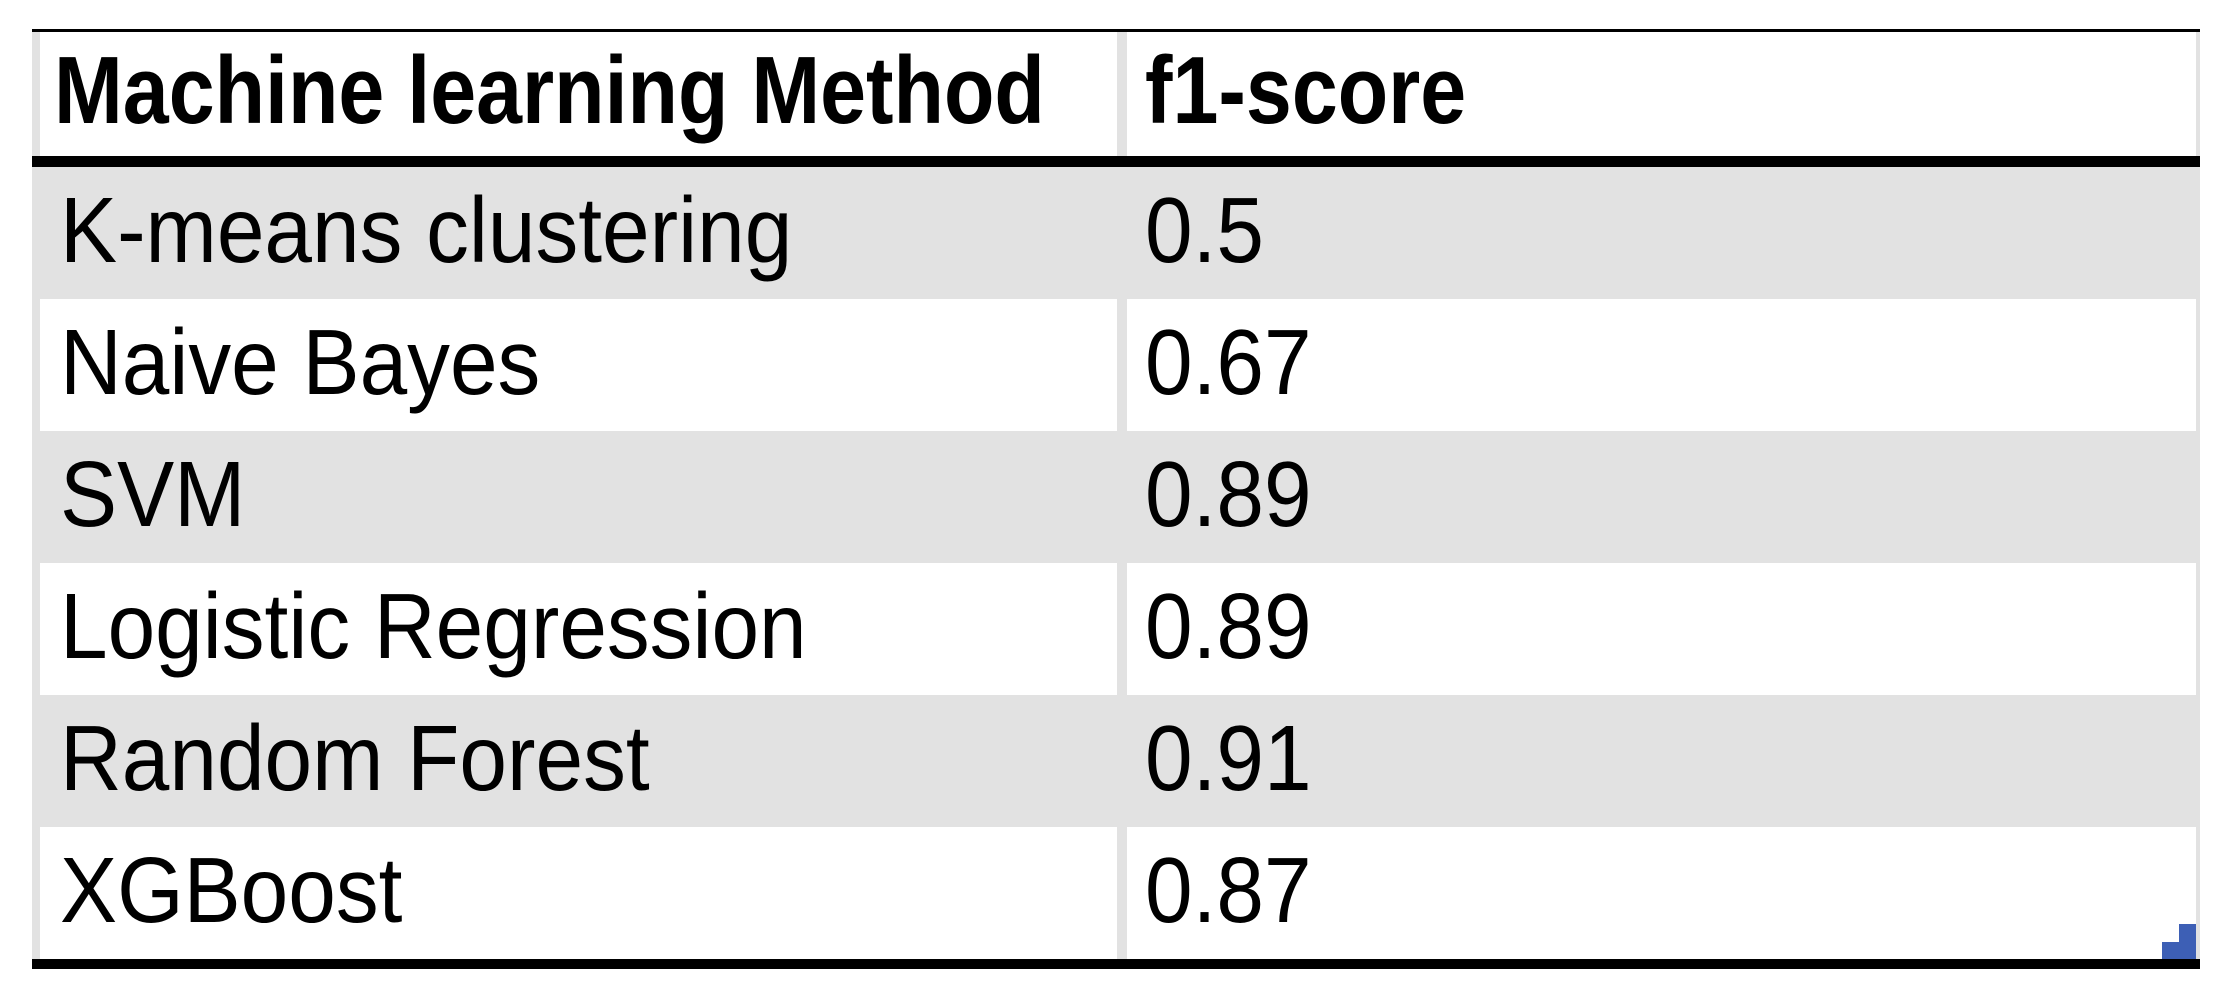  Describe the element at coordinates (355, 757) in the screenshot. I see `method-label: Random Forest` at that location.